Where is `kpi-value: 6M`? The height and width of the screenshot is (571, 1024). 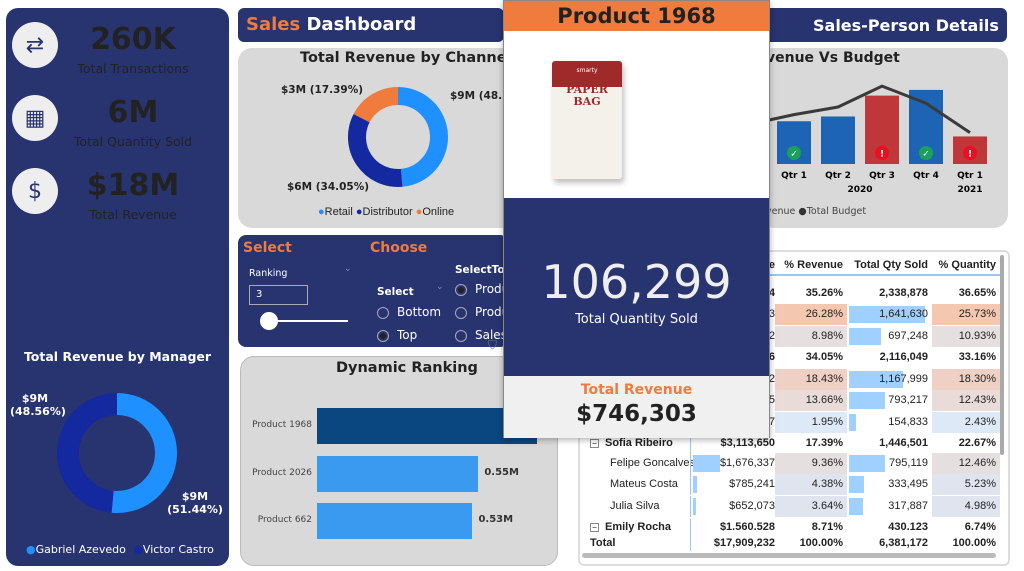 kpi-value: 6M is located at coordinates (133, 112).